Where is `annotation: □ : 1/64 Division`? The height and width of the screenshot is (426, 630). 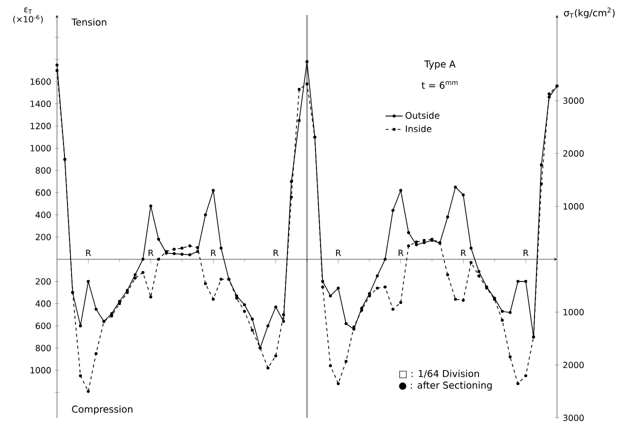
annotation: □ : 1/64 Division is located at coordinates (439, 374).